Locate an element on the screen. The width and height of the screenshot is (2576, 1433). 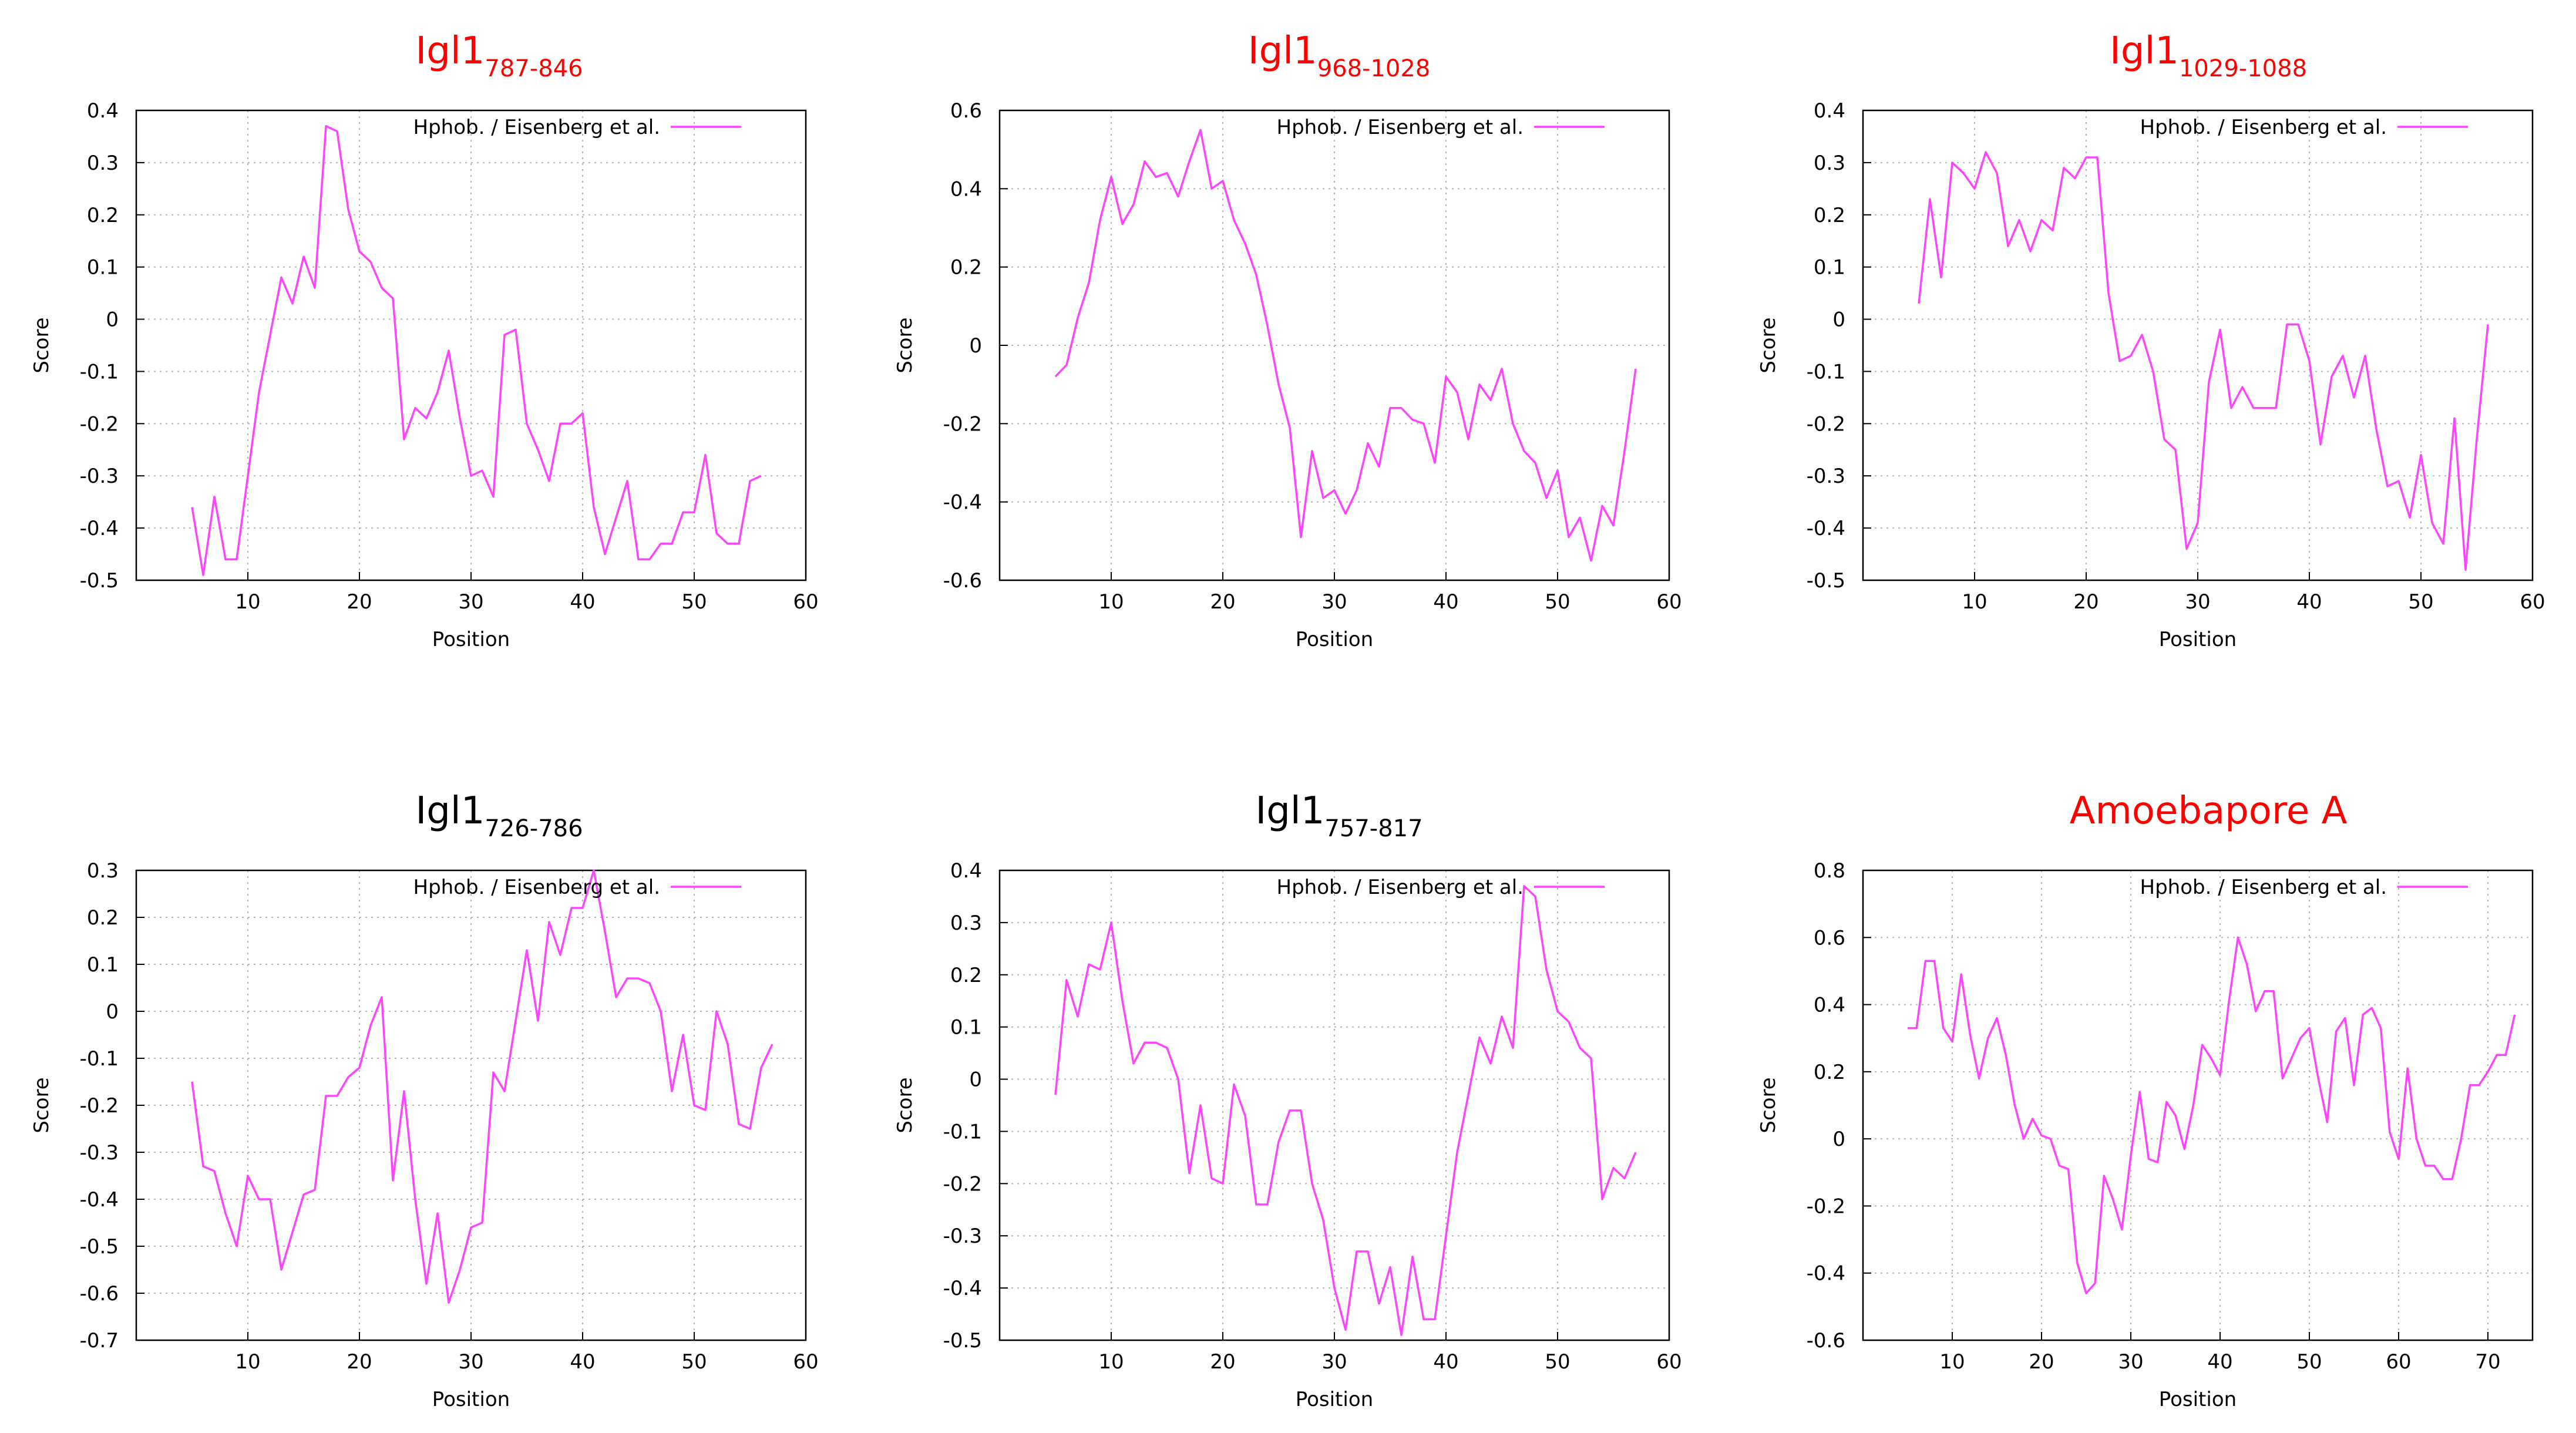
chart-title-subscript: 968-1028 is located at coordinates (1374, 68).